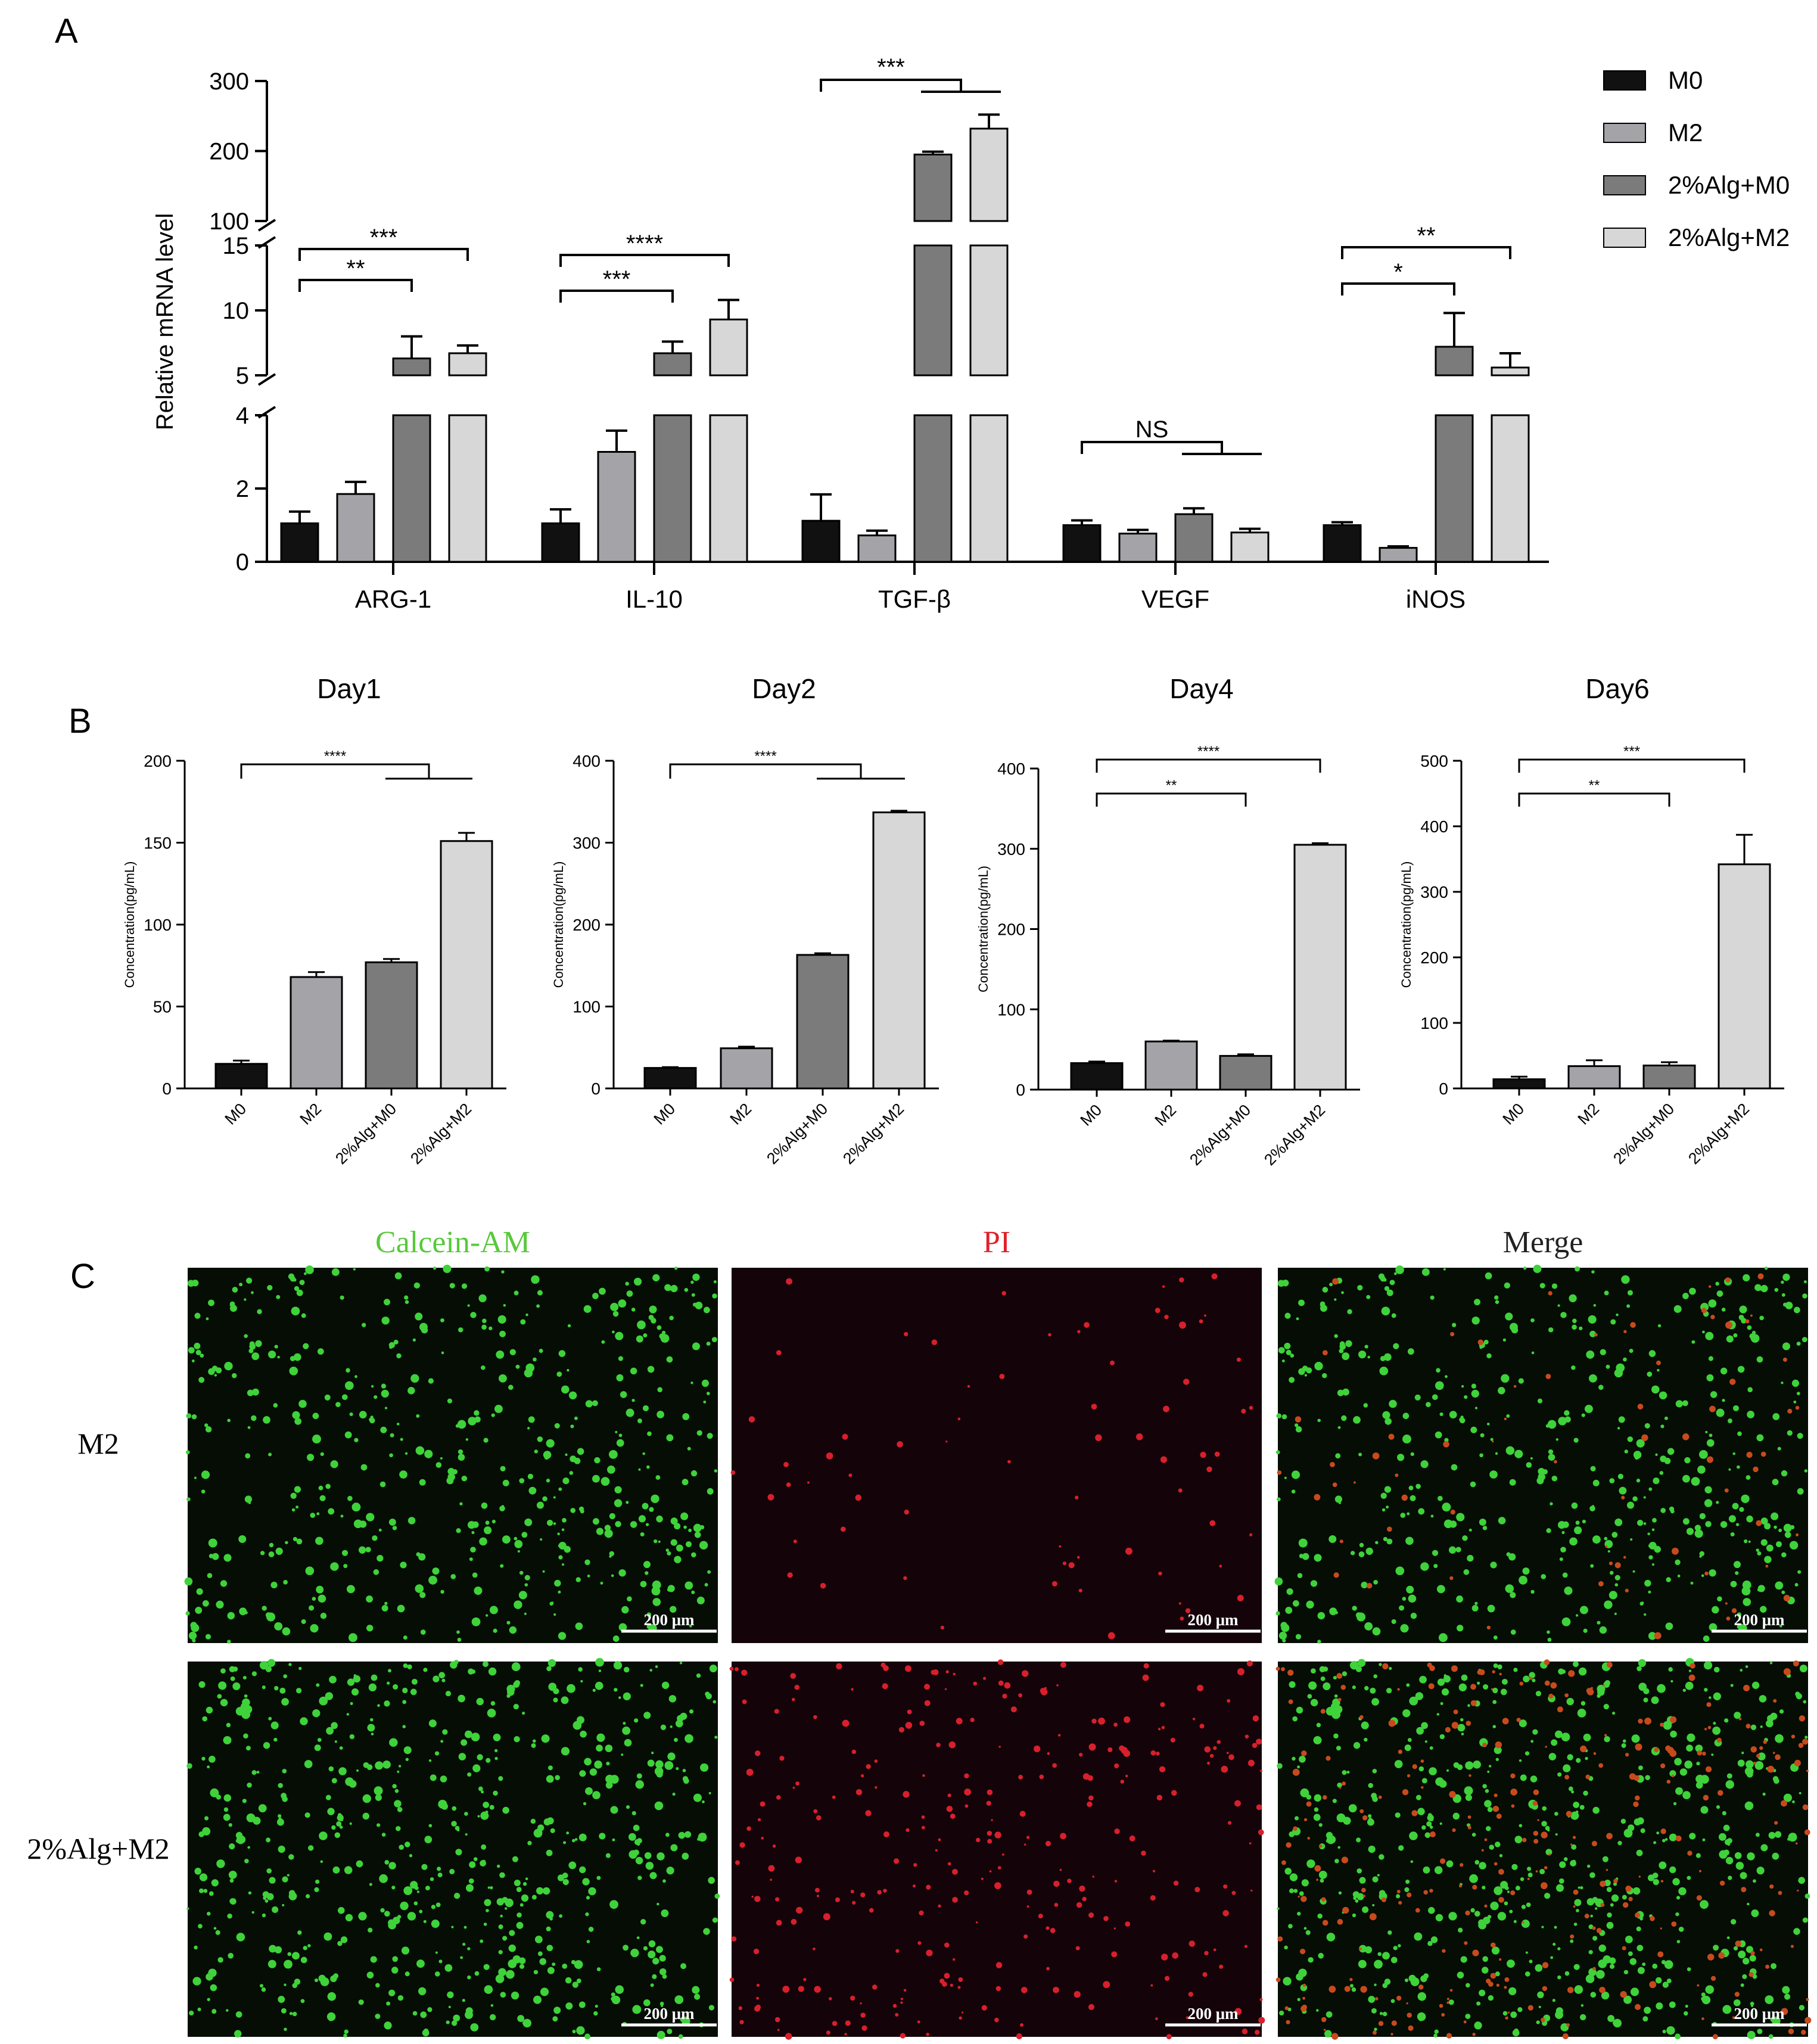 The height and width of the screenshot is (2044, 1817). I want to click on legend-swatch, so click(1624, 133).